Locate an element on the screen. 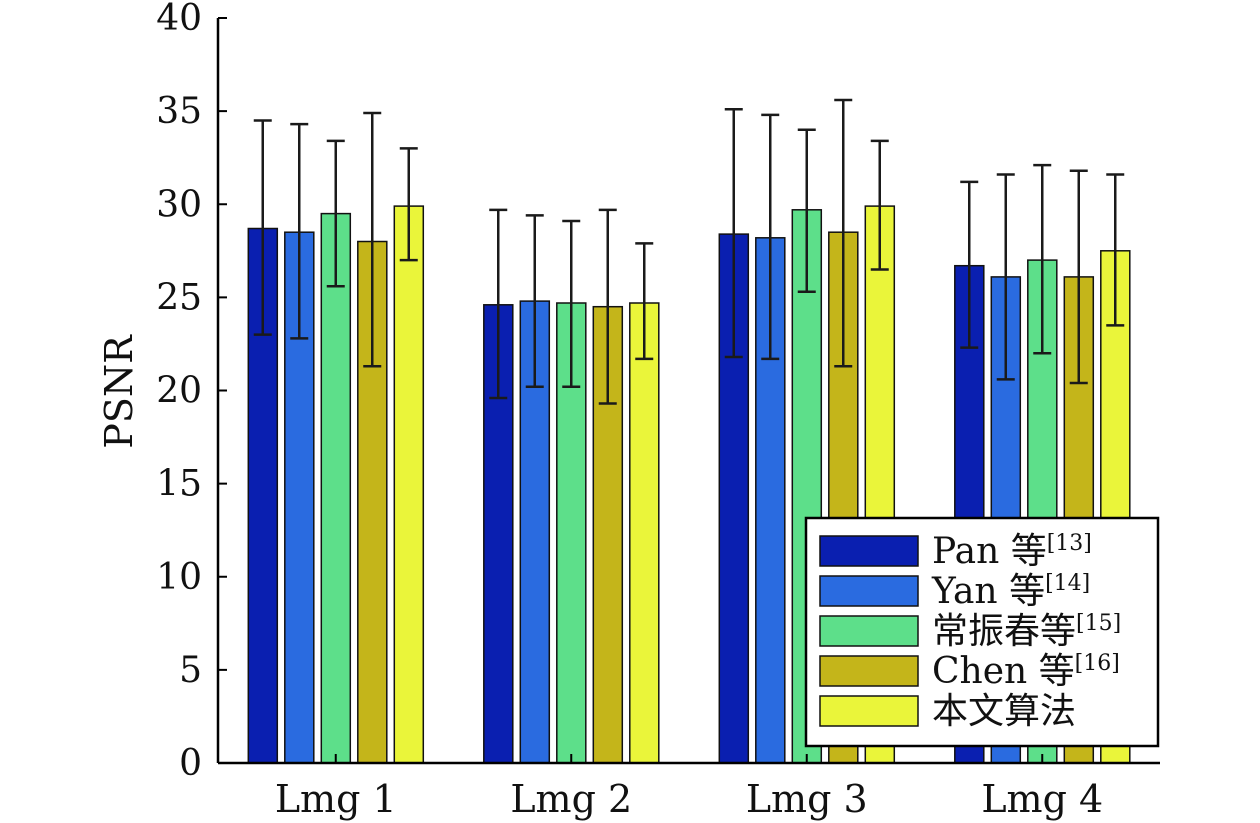  y-tick-label: 15 is located at coordinates (179, 484).